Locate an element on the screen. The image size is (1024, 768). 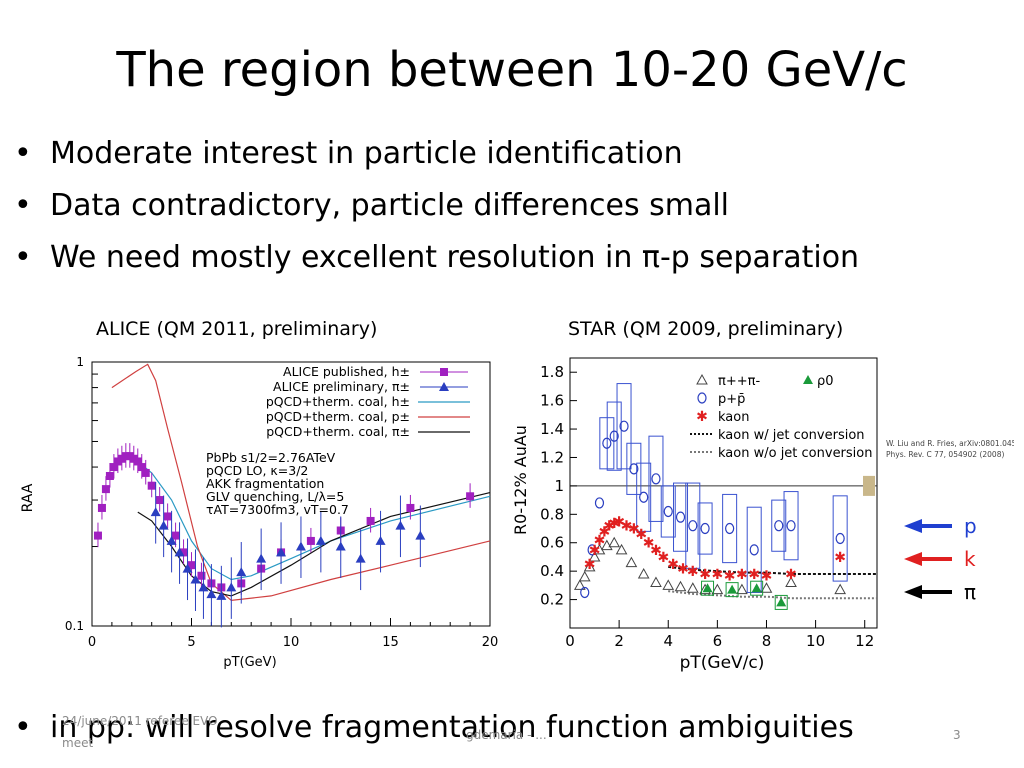
right-figure-caption: STAR (QM 2009, preliminary) is located at coordinates (706, 329).